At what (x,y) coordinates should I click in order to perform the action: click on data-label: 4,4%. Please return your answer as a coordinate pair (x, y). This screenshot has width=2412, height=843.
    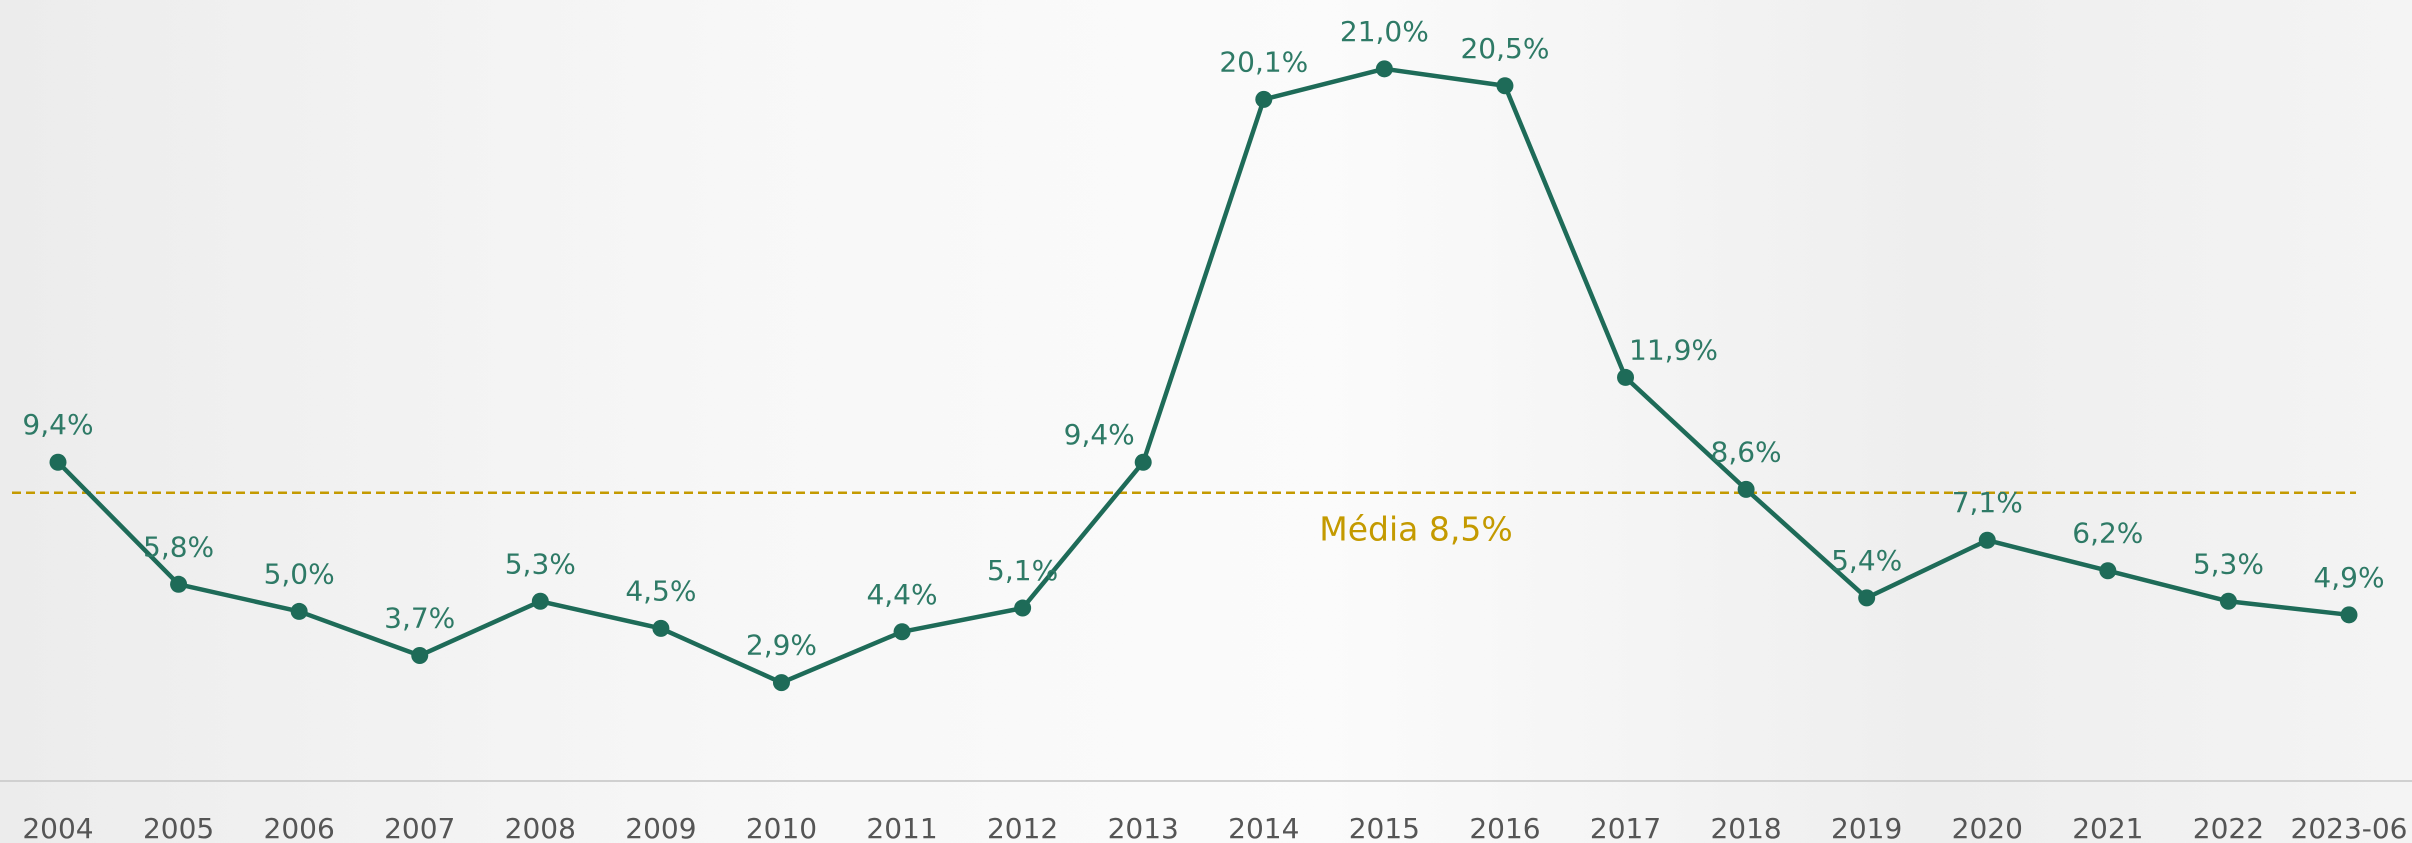
    Looking at the image, I should click on (901, 594).